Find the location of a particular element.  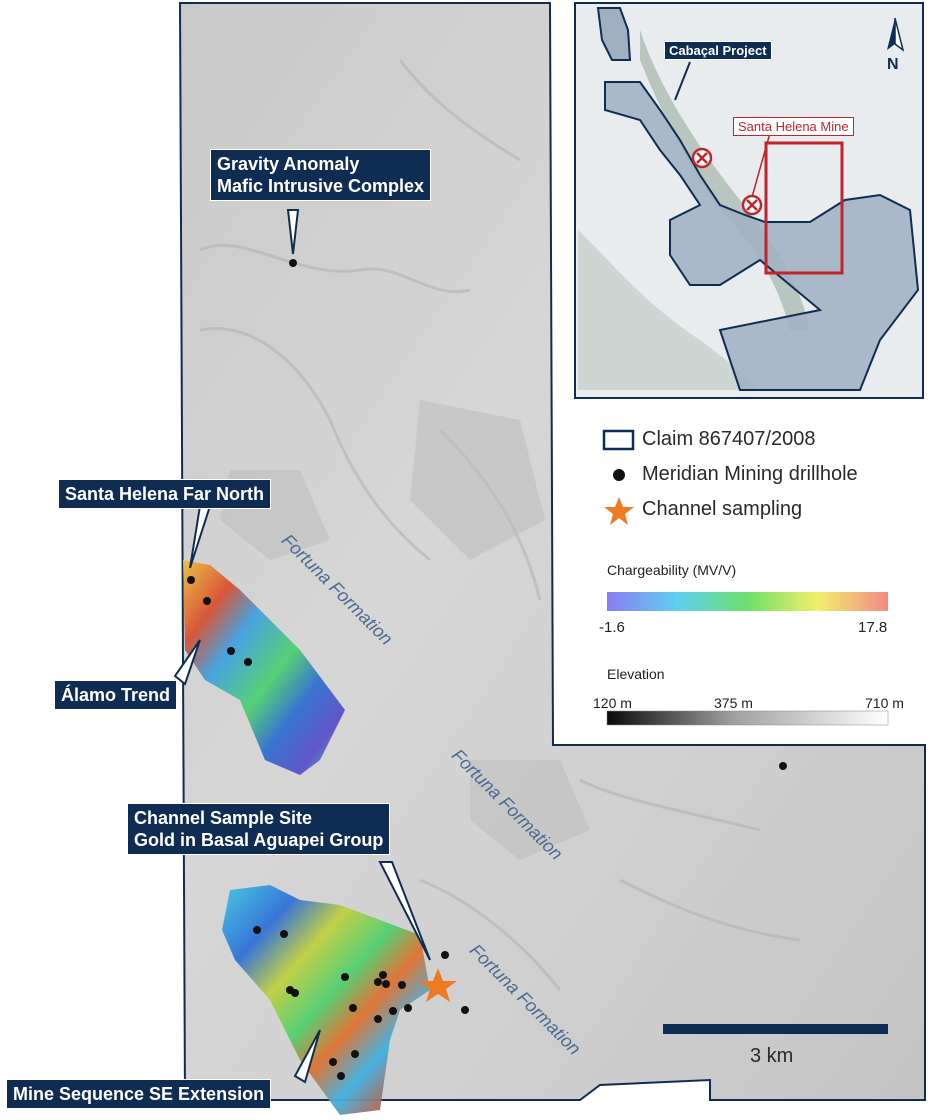

inset-claim-box is located at coordinates (804, 208).